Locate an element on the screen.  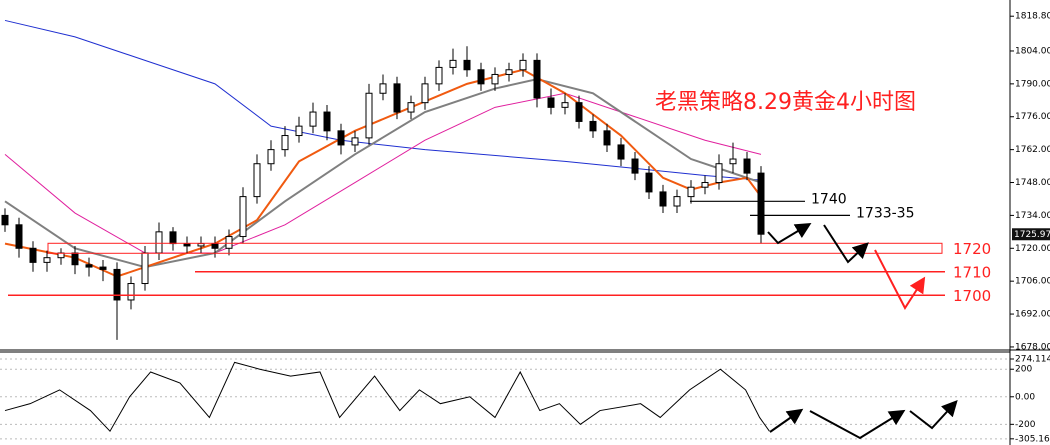
chart-title: 老黑策略8.29黄金4小时图 is located at coordinates (785, 102).